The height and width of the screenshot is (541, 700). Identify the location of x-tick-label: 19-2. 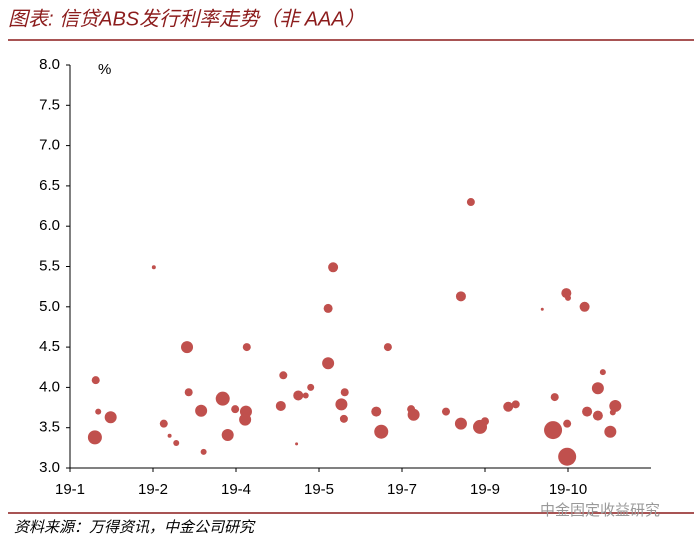
(153, 489).